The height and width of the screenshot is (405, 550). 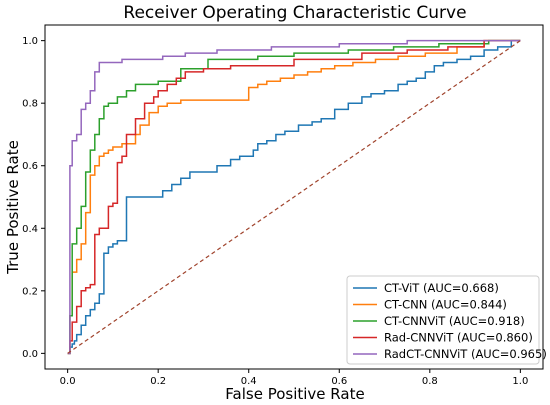 I want to click on x-tick-label: 0.8, so click(x=430, y=381).